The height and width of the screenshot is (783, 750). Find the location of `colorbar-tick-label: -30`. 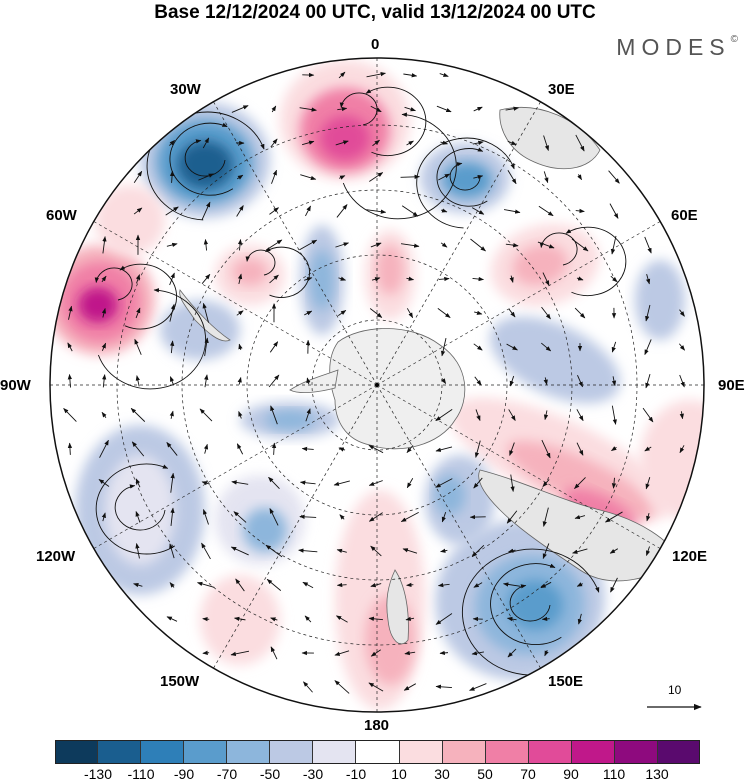

colorbar-tick-label: -30 is located at coordinates (313, 774).